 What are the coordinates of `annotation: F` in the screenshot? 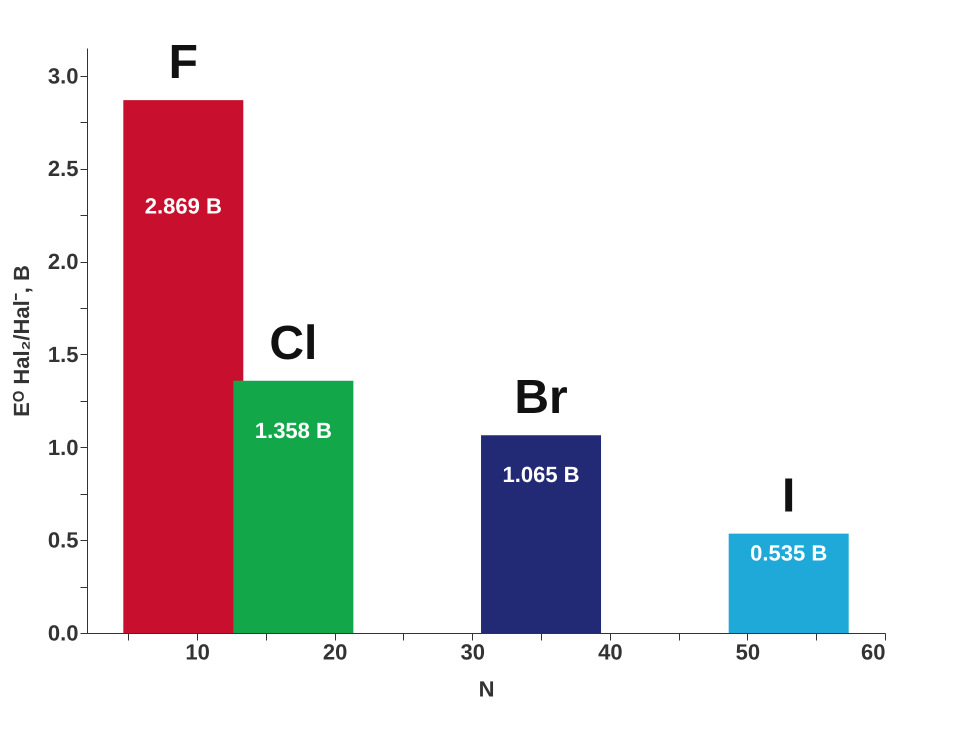 It's located at (183, 63).